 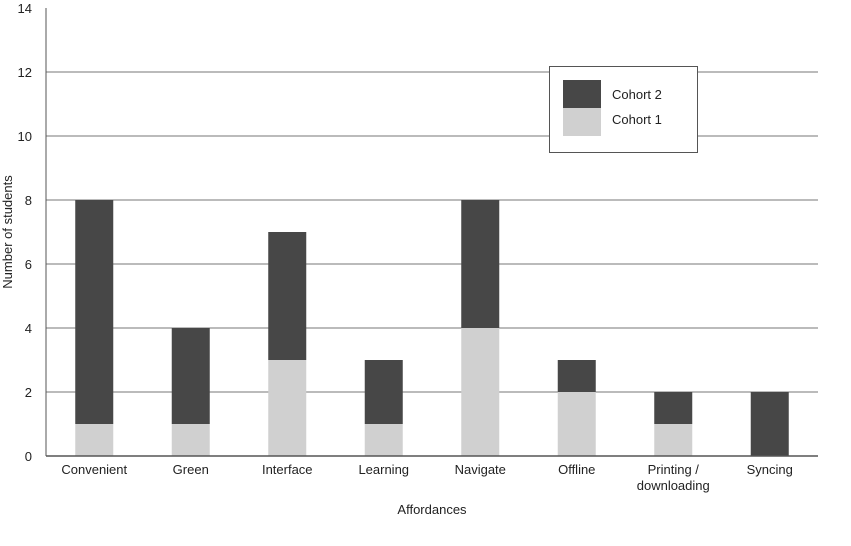 What do you see at coordinates (25, 136) in the screenshot?
I see `y-tick-label: 10` at bounding box center [25, 136].